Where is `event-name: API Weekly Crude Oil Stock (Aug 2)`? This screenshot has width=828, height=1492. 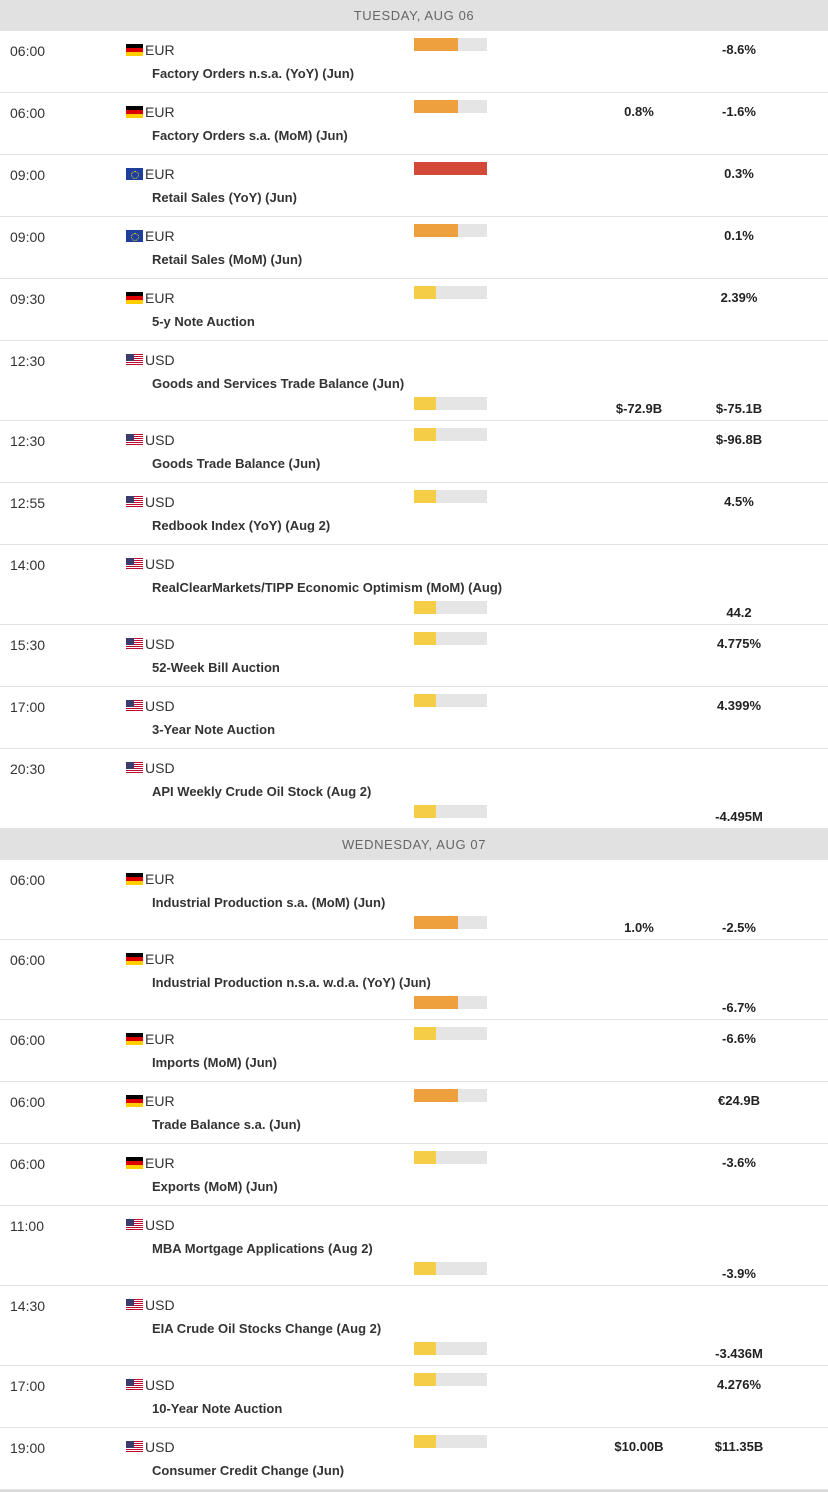
event-name: API Weekly Crude Oil Stock (Aug 2) is located at coordinates (262, 791).